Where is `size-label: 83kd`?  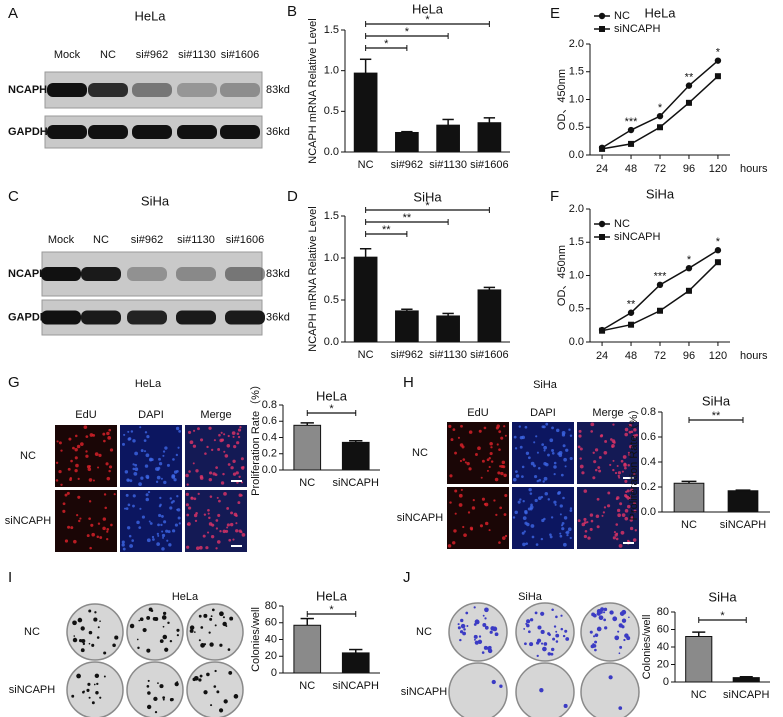 size-label: 83kd is located at coordinates (278, 274).